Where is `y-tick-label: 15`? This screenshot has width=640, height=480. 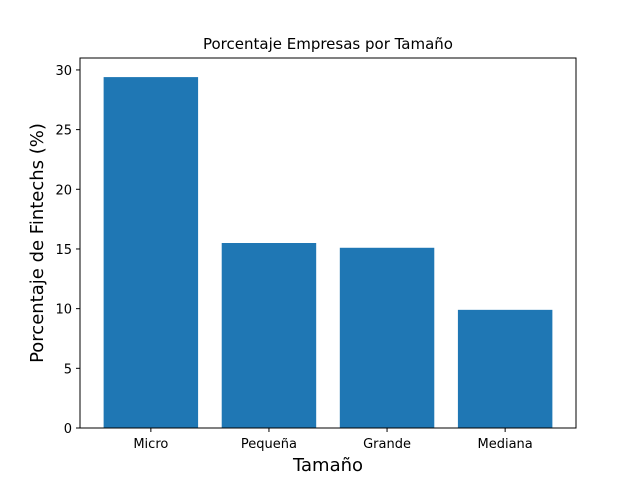
y-tick-label: 15 is located at coordinates (63, 250).